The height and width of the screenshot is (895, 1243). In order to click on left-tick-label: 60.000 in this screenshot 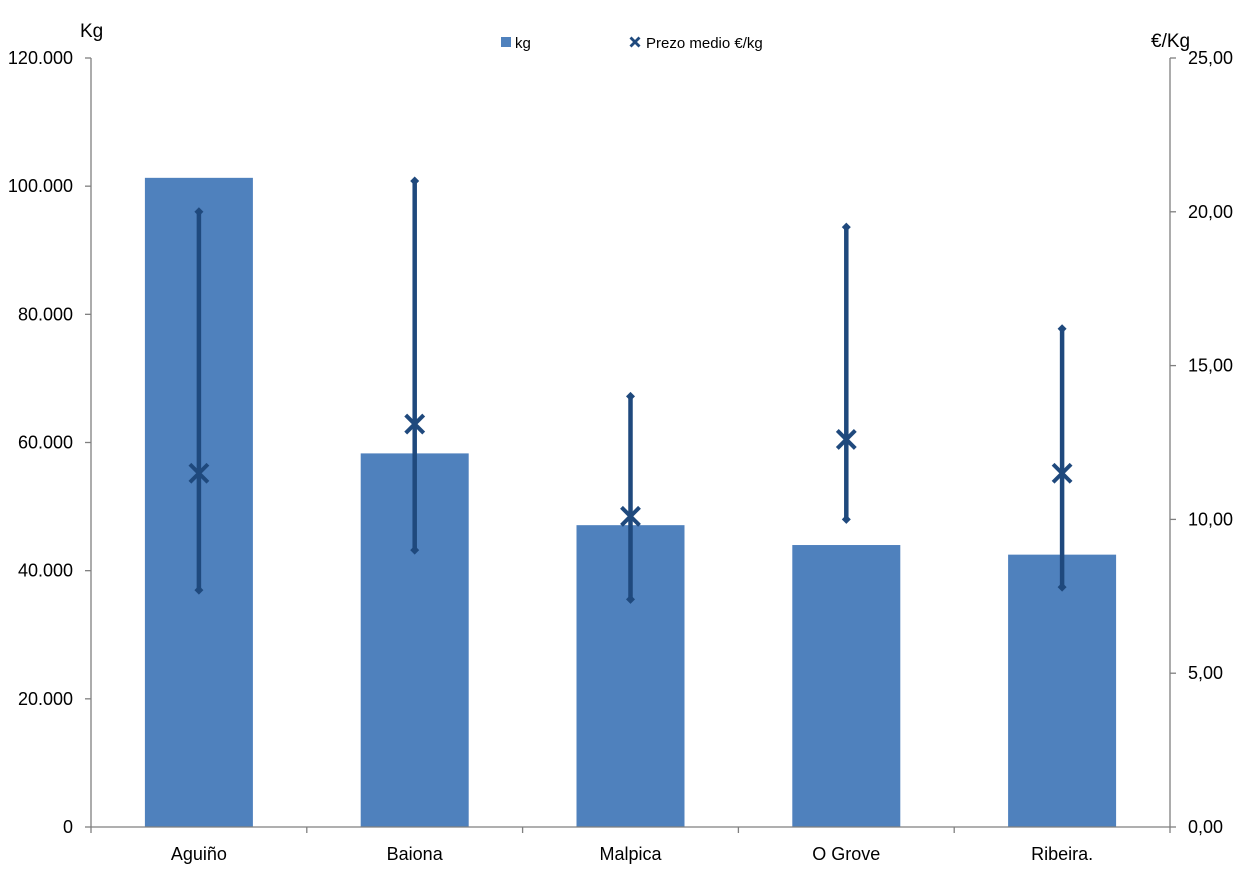, I will do `click(45, 443)`.